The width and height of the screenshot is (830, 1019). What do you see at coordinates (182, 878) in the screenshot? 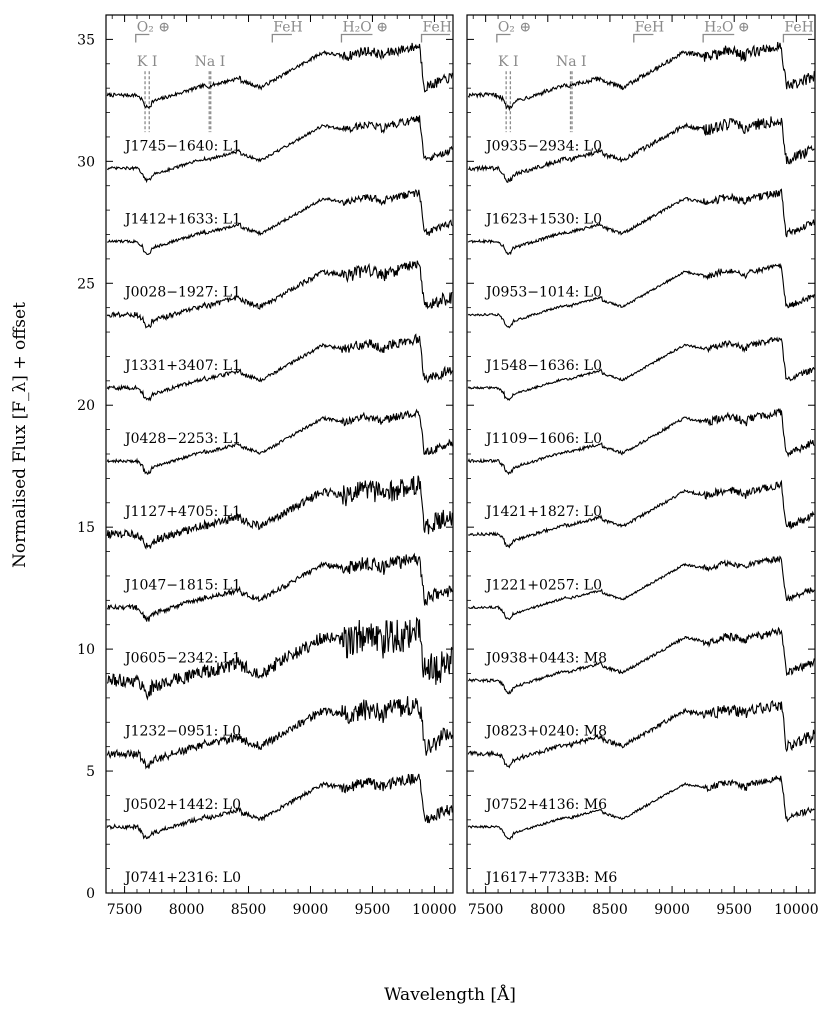
I see `spectrum-label: J0741+2316: L0` at bounding box center [182, 878].